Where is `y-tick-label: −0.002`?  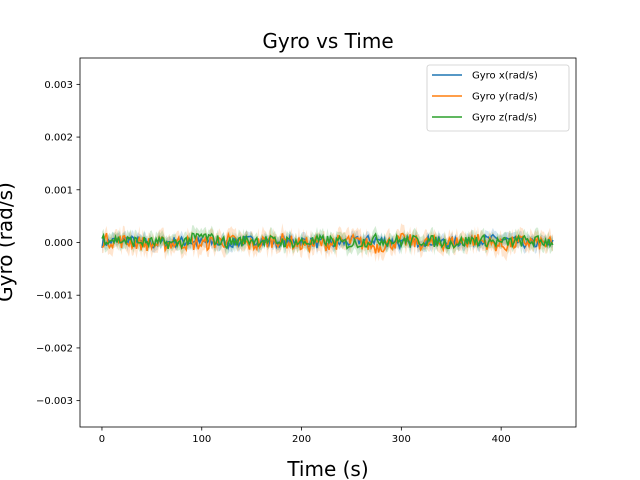
y-tick-label: −0.002 is located at coordinates (54, 348).